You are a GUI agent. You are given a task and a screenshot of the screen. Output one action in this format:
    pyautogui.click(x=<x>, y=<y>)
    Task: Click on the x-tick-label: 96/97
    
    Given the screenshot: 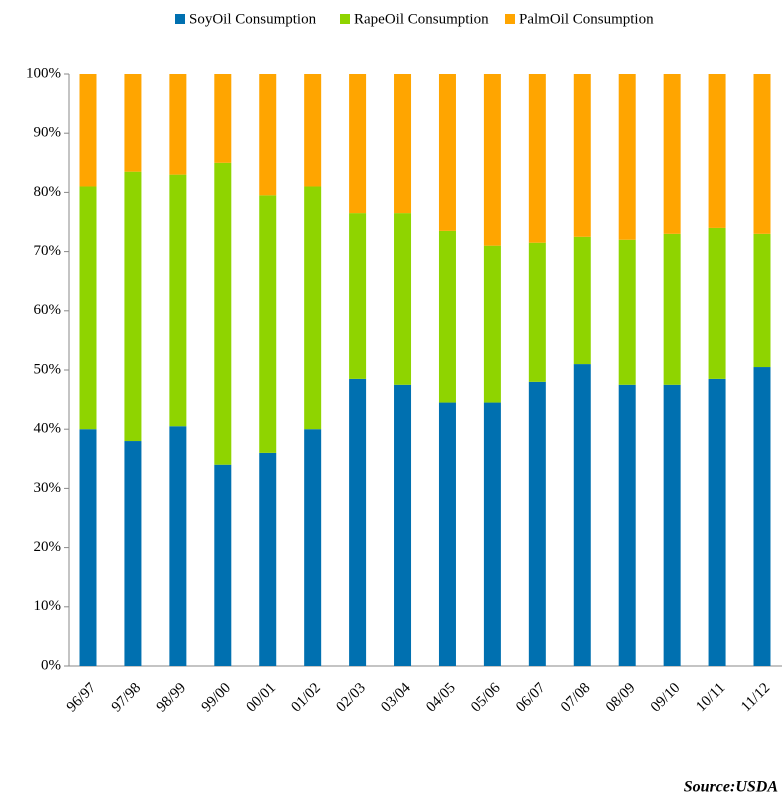 What is the action you would take?
    pyautogui.click(x=82, y=698)
    